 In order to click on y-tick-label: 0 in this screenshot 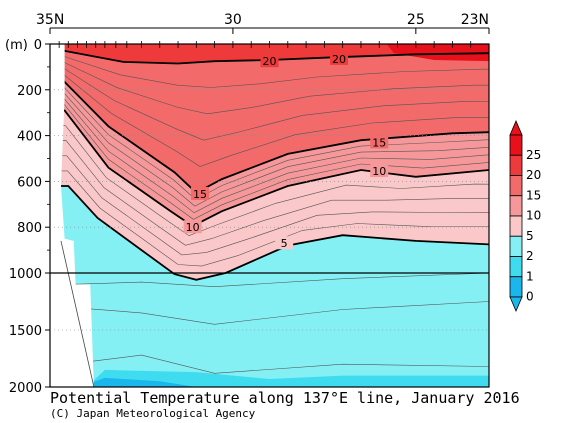, I will do `click(38, 45)`.